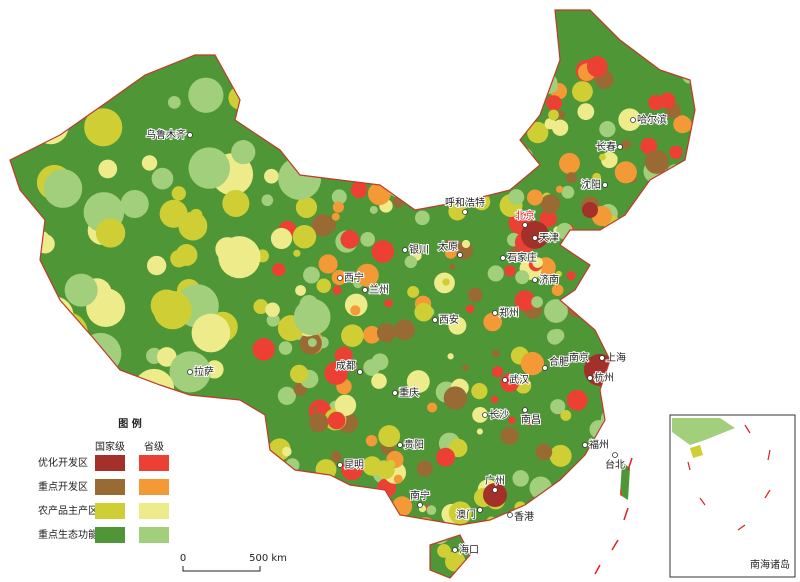  I want to click on city-label: 呼和浩特, so click(465, 203).